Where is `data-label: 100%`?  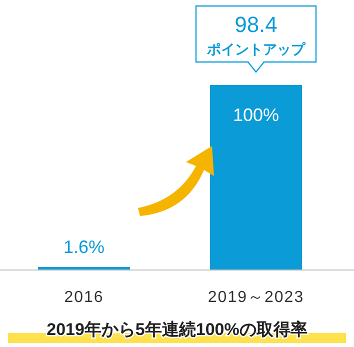 data-label: 100% is located at coordinates (256, 115).